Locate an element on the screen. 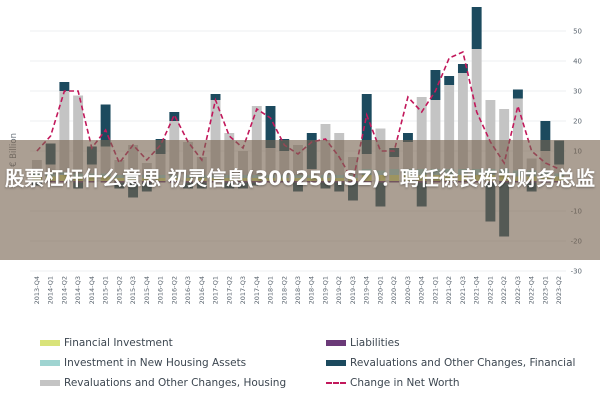 This screenshot has width=600, height=400. x-tick-label: 2022-Q1 is located at coordinates (490, 290).